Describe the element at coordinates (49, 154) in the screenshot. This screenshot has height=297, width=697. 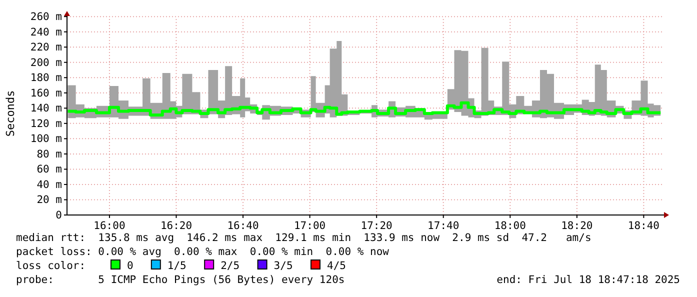
I see `y-tick-label: 80 m` at that location.